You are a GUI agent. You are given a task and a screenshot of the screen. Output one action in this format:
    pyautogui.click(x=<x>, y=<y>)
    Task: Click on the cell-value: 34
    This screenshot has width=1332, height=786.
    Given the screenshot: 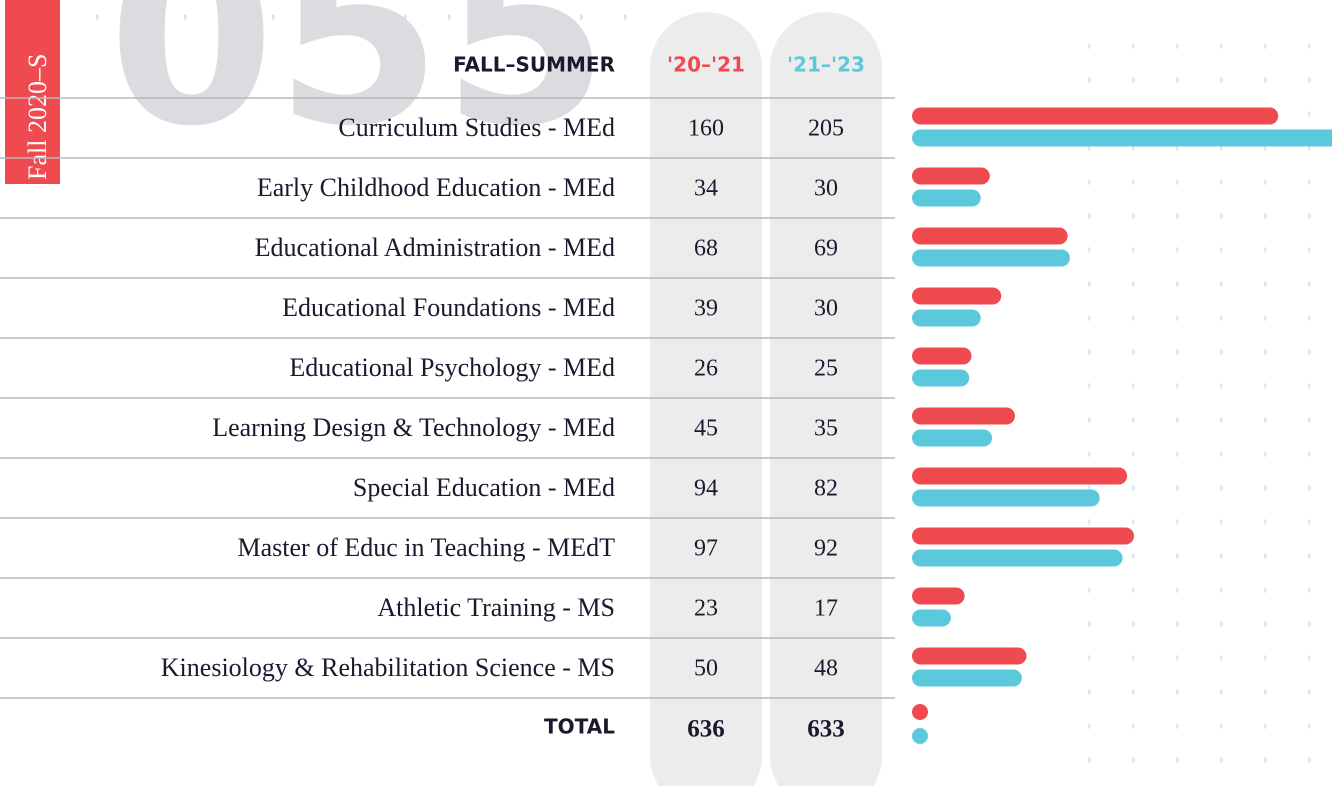 What is the action you would take?
    pyautogui.click(x=706, y=189)
    